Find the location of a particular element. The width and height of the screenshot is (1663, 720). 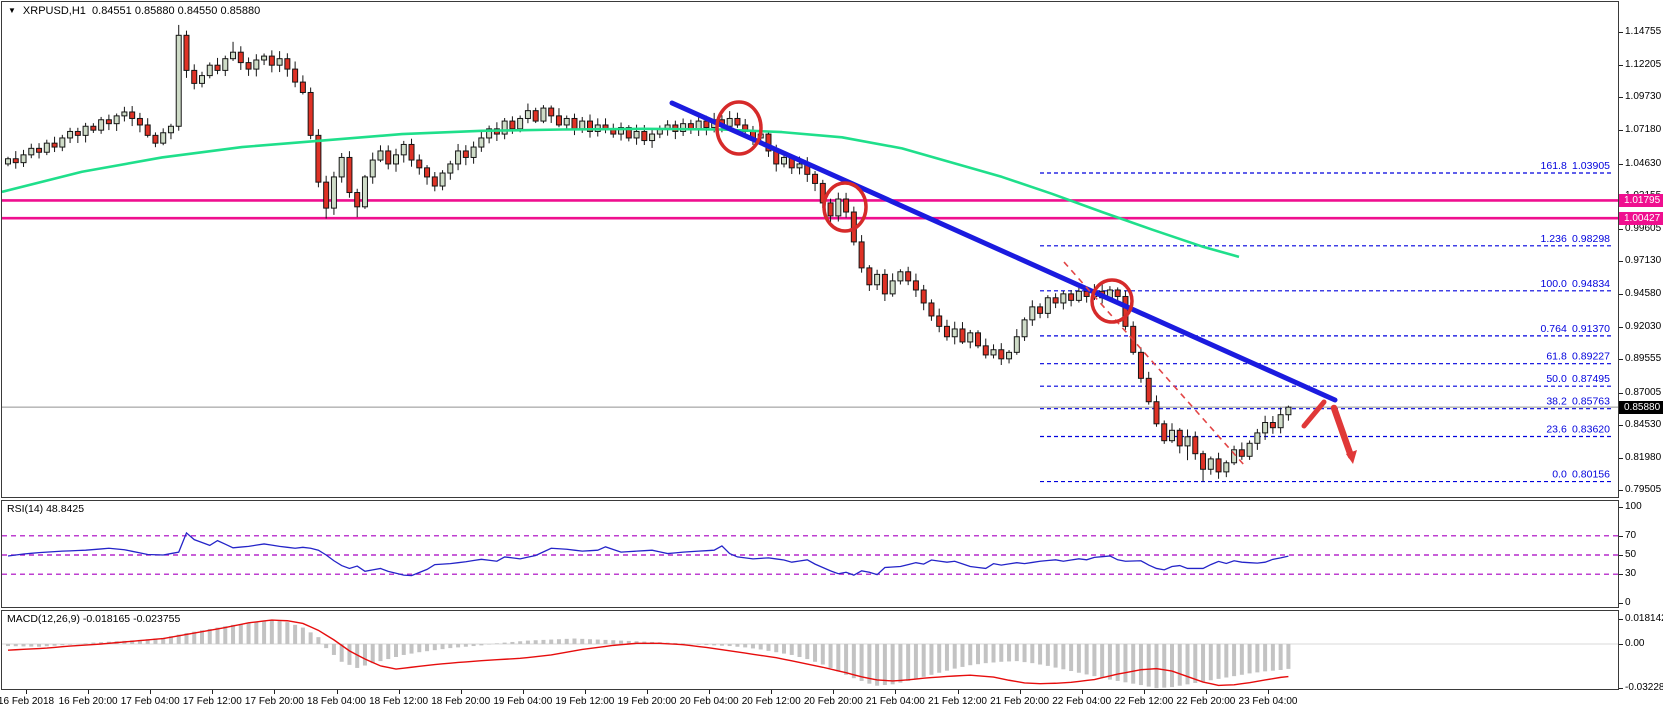

macd-panel: MACD(12,26,9) -0.018165 -0.023755 is located at coordinates (810, 650).